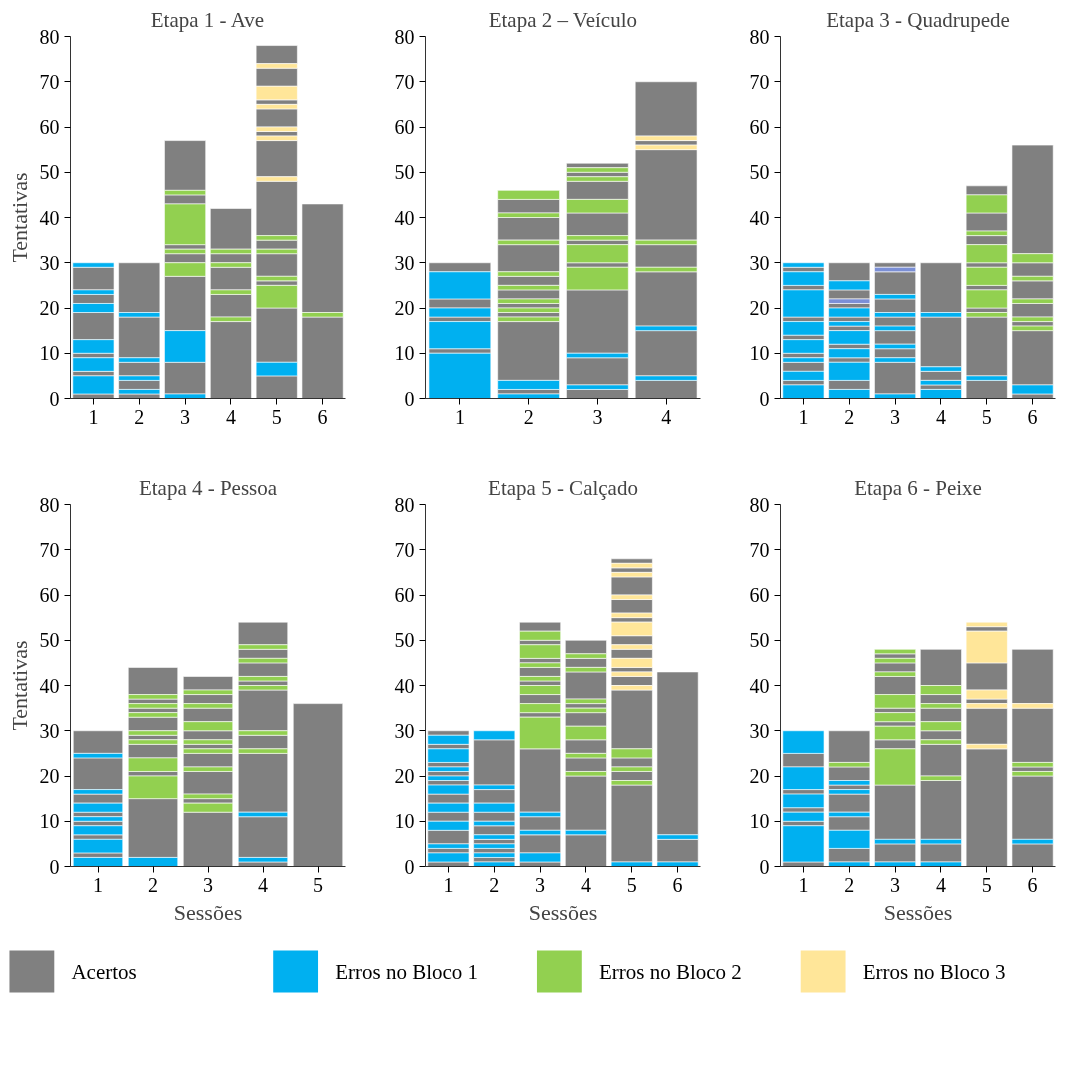 Image resolution: width=1083 pixels, height=1071 pixels. Describe the element at coordinates (207, 19) in the screenshot. I see `chart-title: Etapa 1 - Ave` at that location.